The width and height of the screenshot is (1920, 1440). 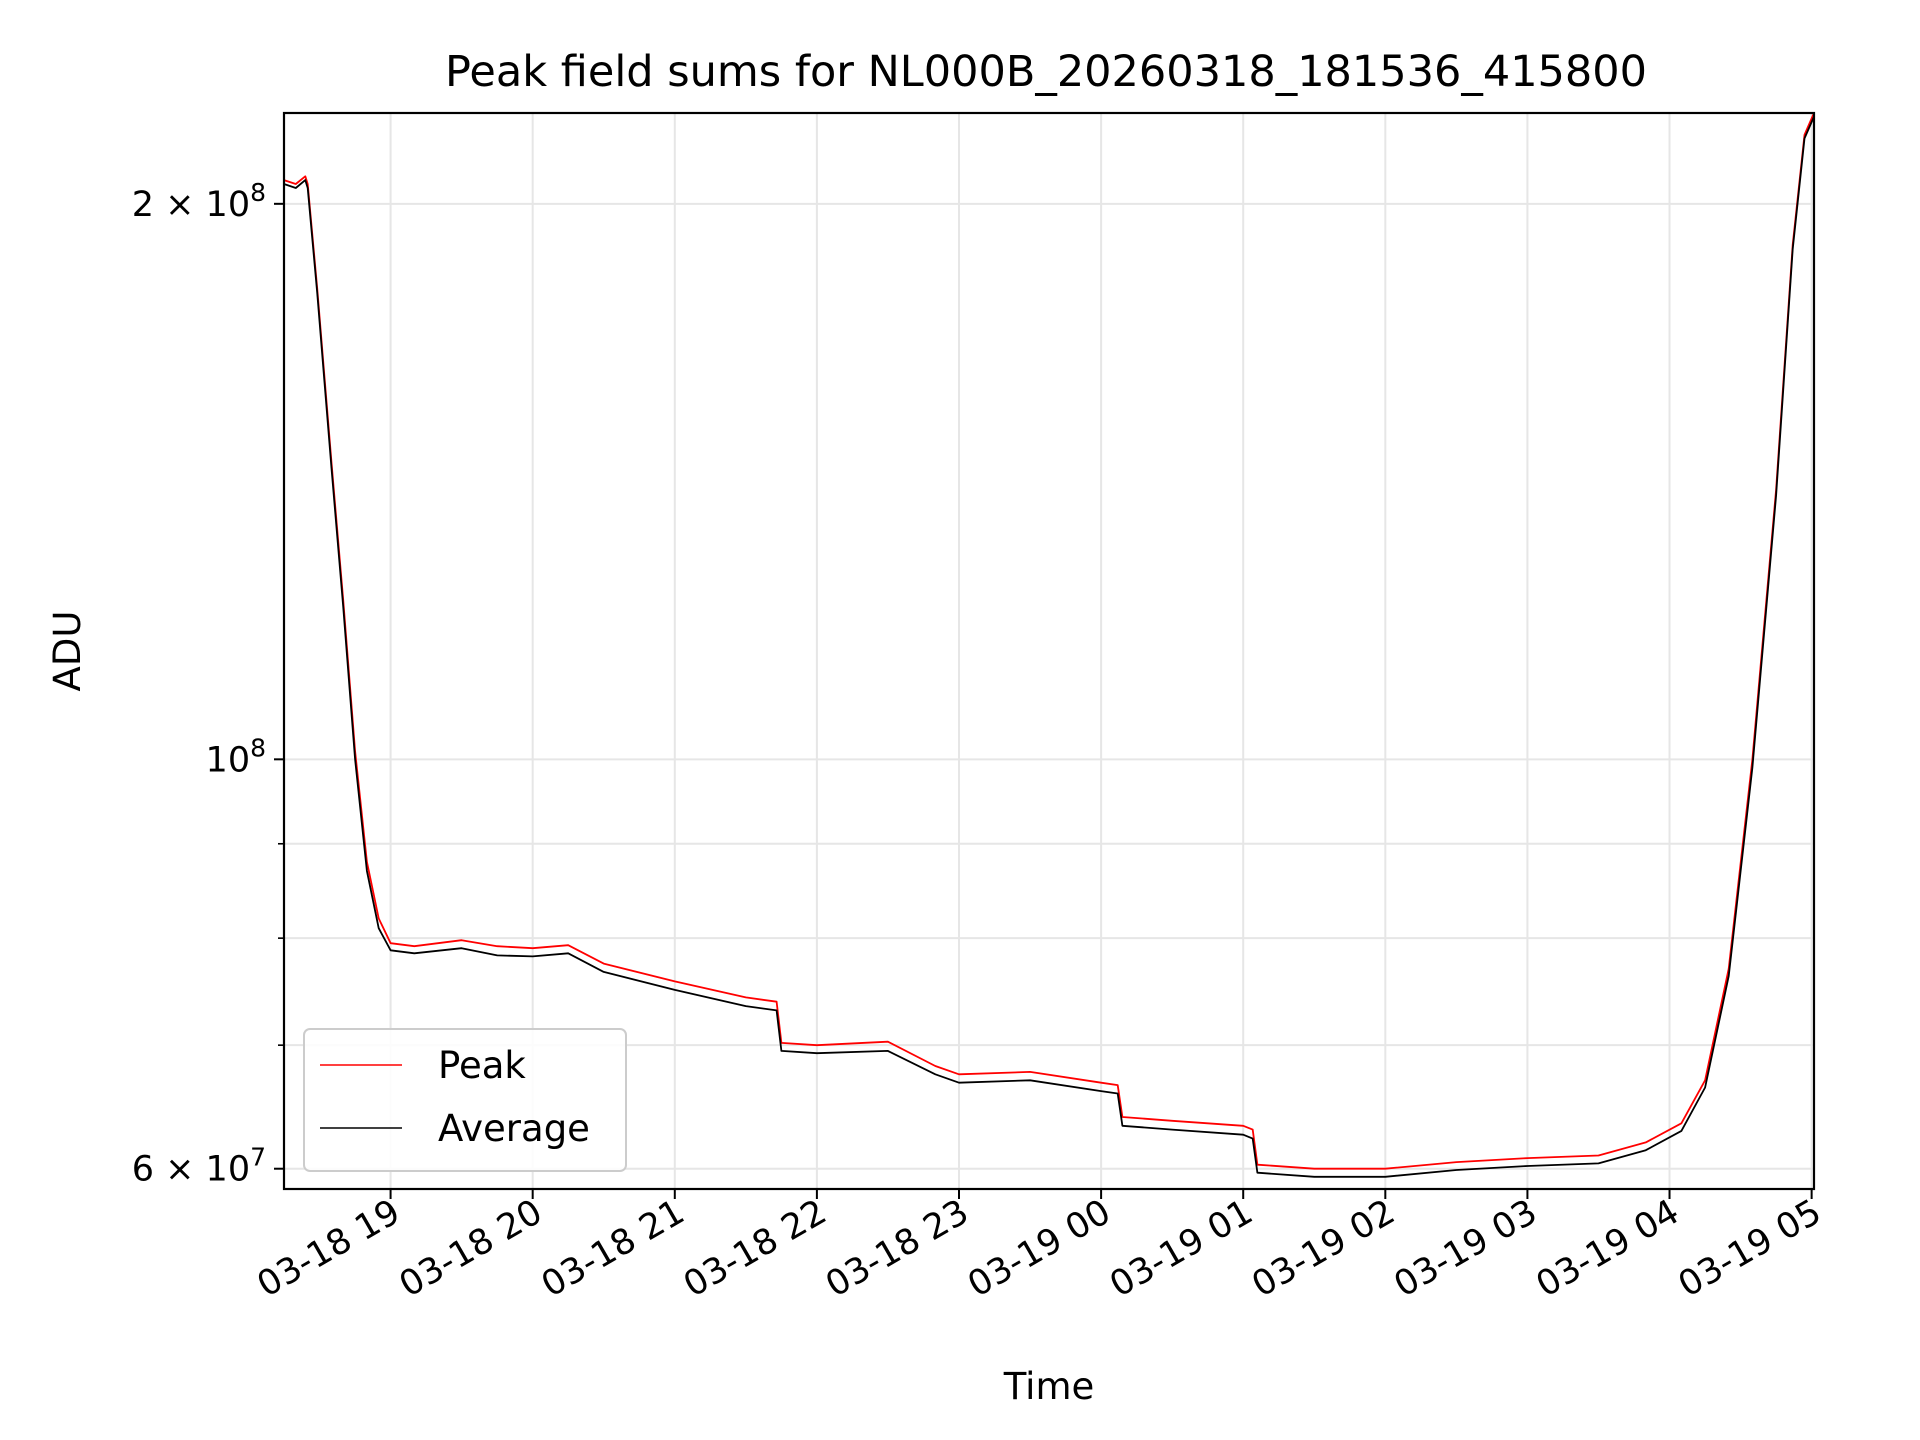 What do you see at coordinates (482, 1065) in the screenshot?
I see `legend-label-peak: Peak` at bounding box center [482, 1065].